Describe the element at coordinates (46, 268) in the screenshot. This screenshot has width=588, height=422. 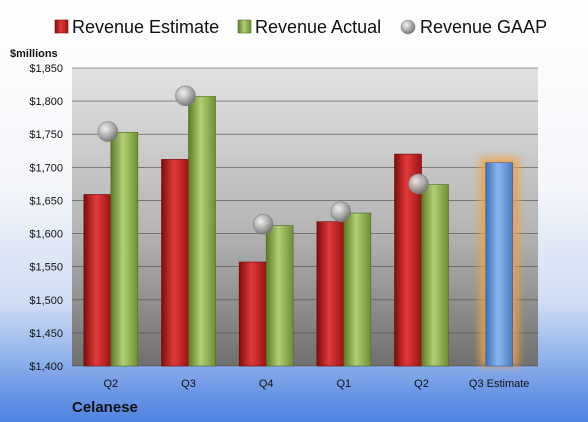
I see `y-tick-label: $1,550` at that location.